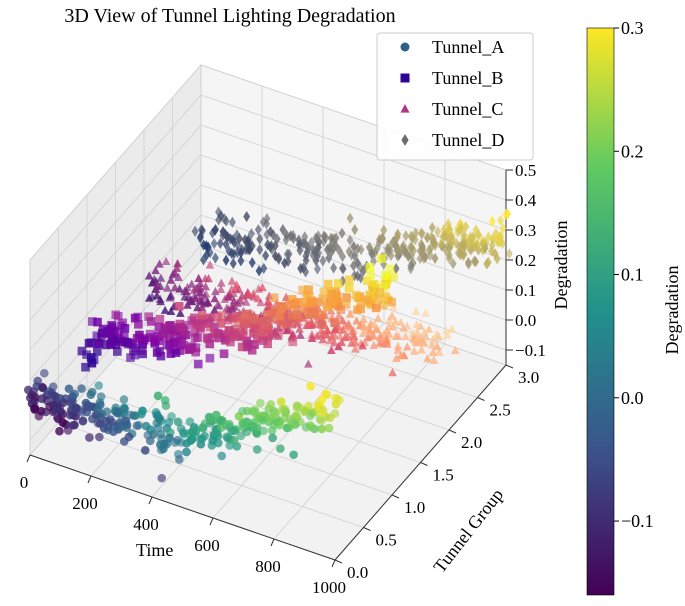  I want to click on x-tick-label: 0, so click(24, 482).